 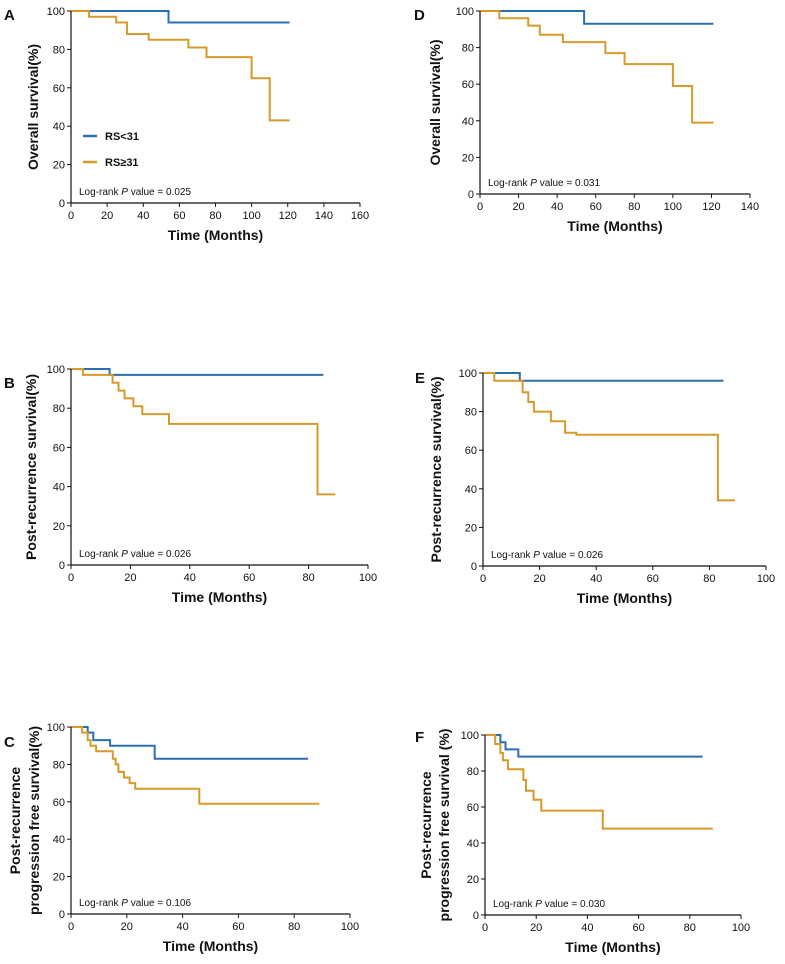 What do you see at coordinates (9, 15) in the screenshot?
I see `panel-label: A` at bounding box center [9, 15].